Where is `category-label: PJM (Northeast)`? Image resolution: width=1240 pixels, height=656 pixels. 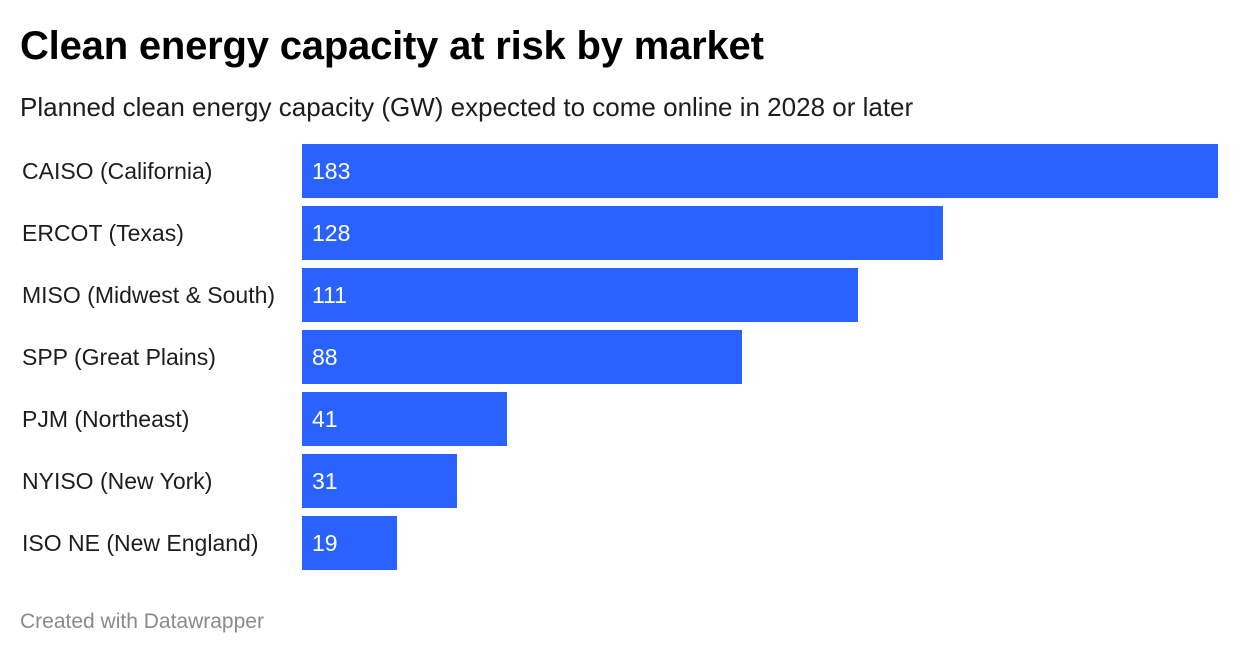
category-label: PJM (Northeast) is located at coordinates (106, 419).